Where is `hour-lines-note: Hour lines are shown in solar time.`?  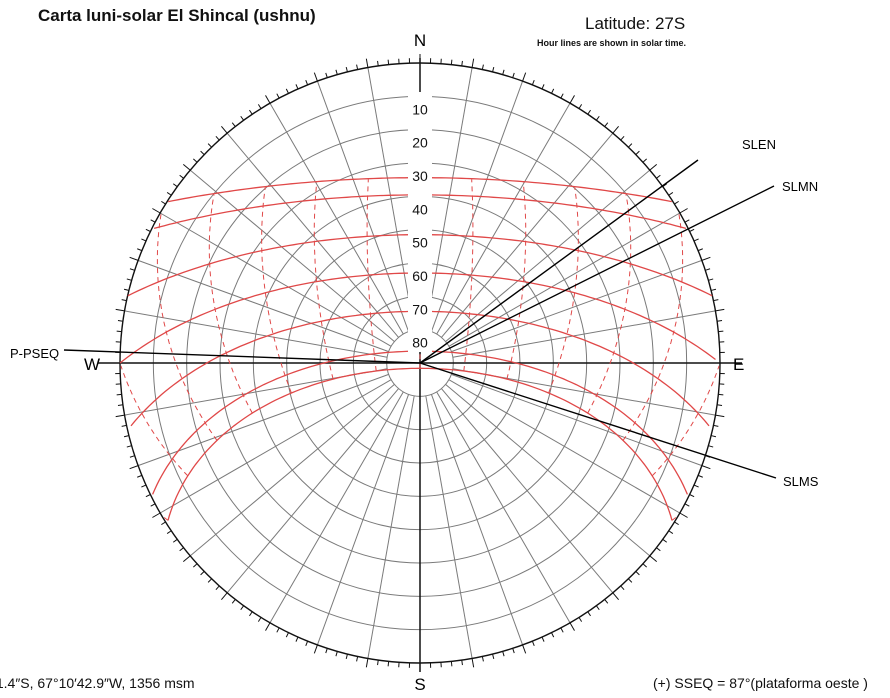 hour-lines-note: Hour lines are shown in solar time. is located at coordinates (612, 43).